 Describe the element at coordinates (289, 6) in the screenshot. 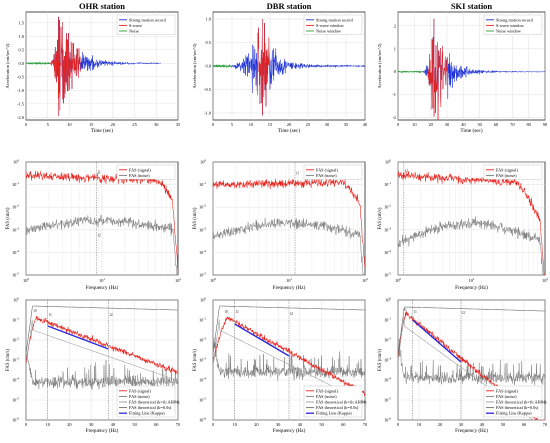

I see `chart-title: DBR station` at that location.